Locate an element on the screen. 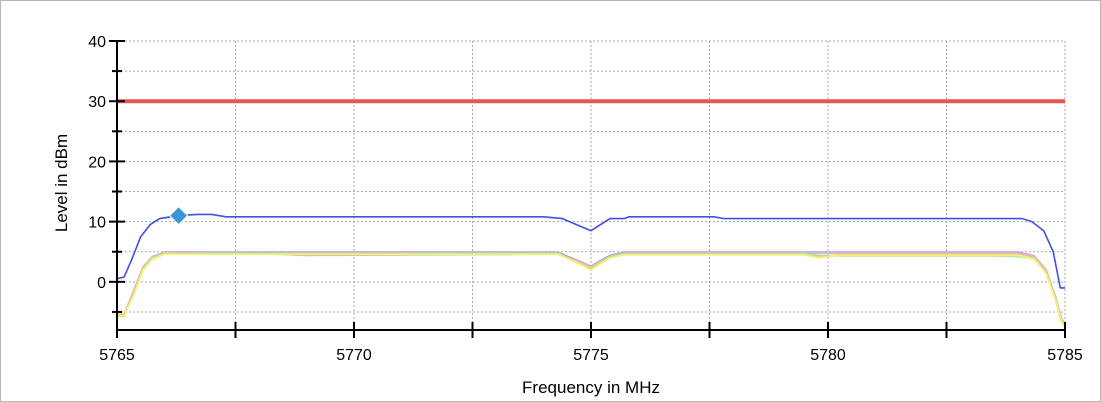 The height and width of the screenshot is (402, 1101). y-tick-label: 20 is located at coordinates (97, 162).